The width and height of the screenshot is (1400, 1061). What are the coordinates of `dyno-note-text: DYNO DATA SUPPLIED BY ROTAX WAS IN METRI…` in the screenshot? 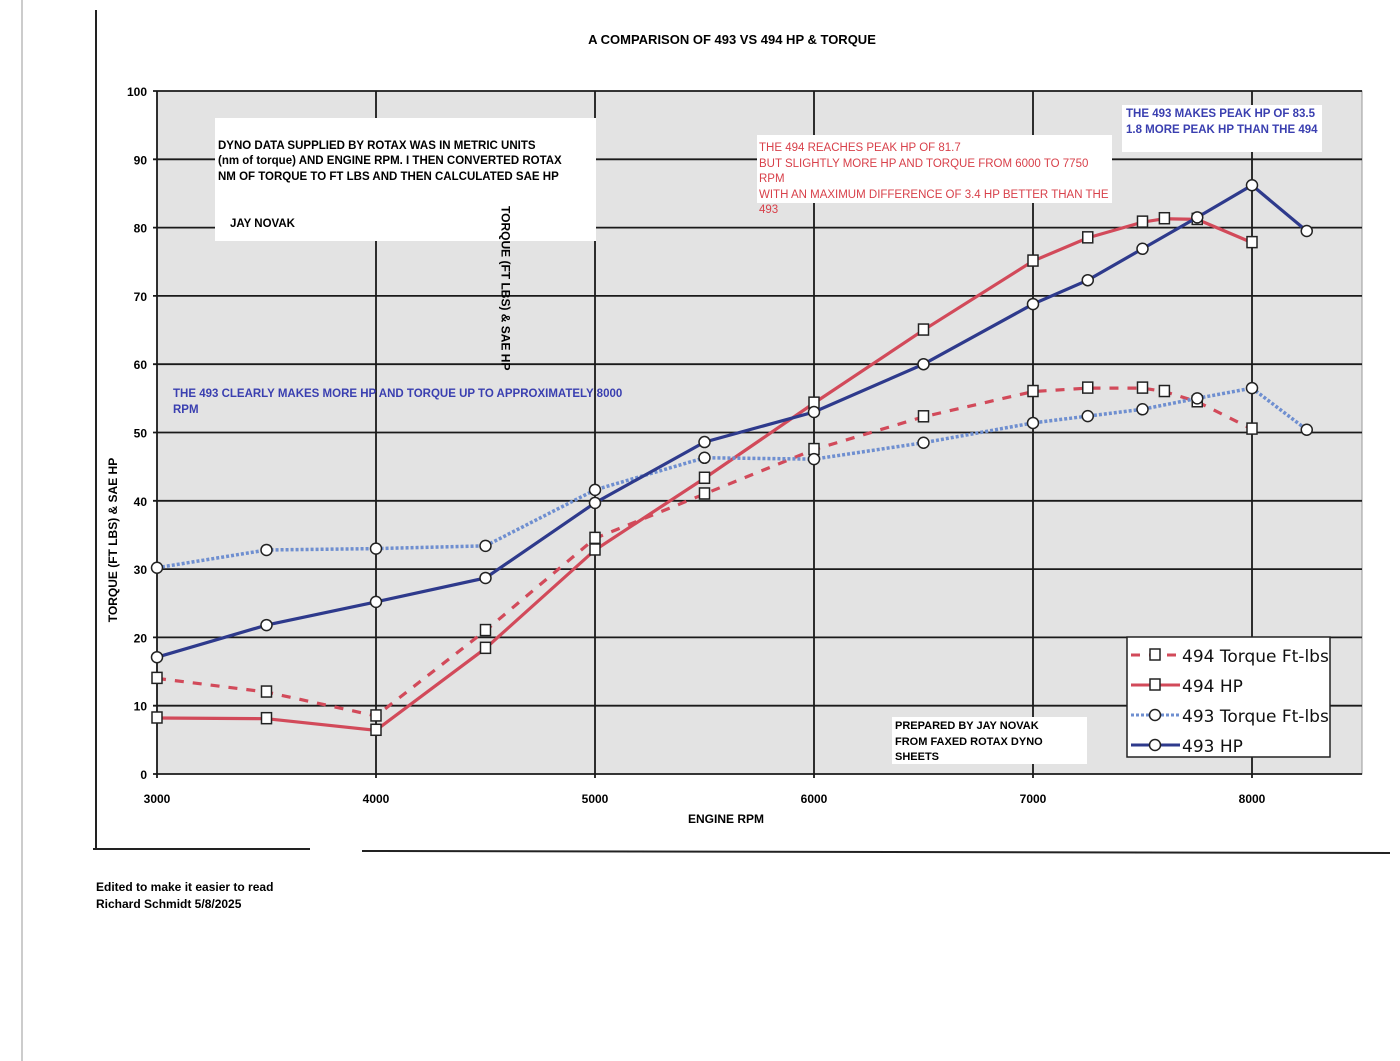 It's located at (390, 161).